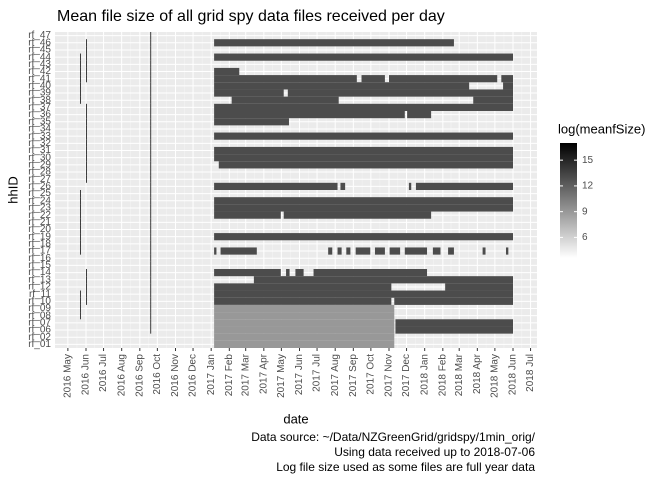 The width and height of the screenshot is (672, 480). What do you see at coordinates (39, 200) in the screenshot?
I see `y-tick-label: rf_24` at bounding box center [39, 200].